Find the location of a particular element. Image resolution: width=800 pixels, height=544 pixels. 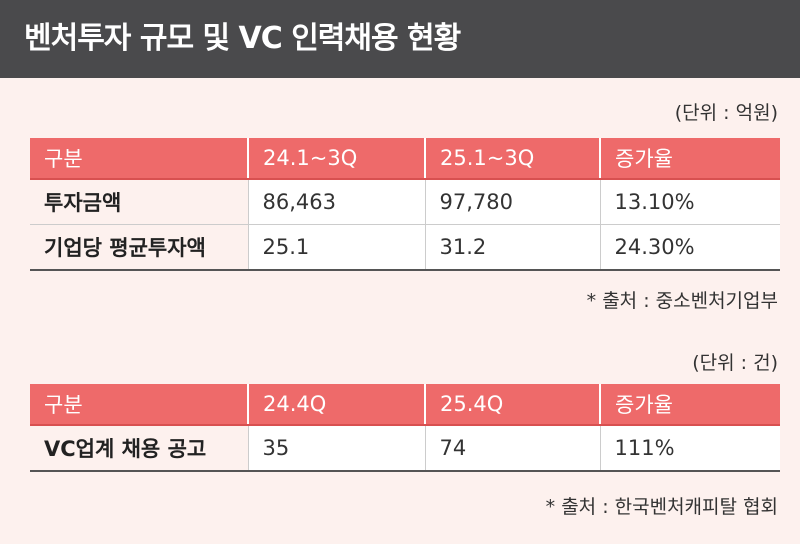

source: * 출처 : 중소벤처기업부 is located at coordinates (682, 301).